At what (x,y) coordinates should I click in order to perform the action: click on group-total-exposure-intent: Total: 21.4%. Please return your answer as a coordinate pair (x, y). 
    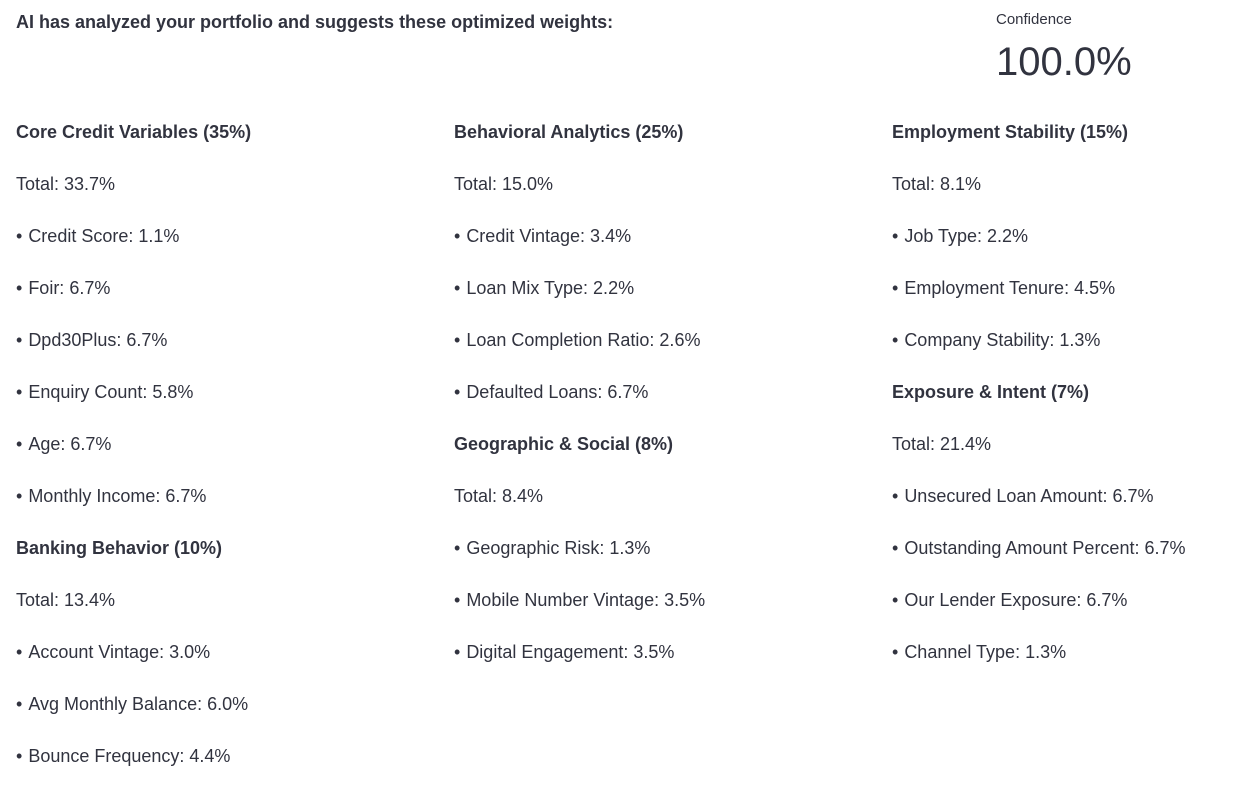
    Looking at the image, I should click on (942, 444).